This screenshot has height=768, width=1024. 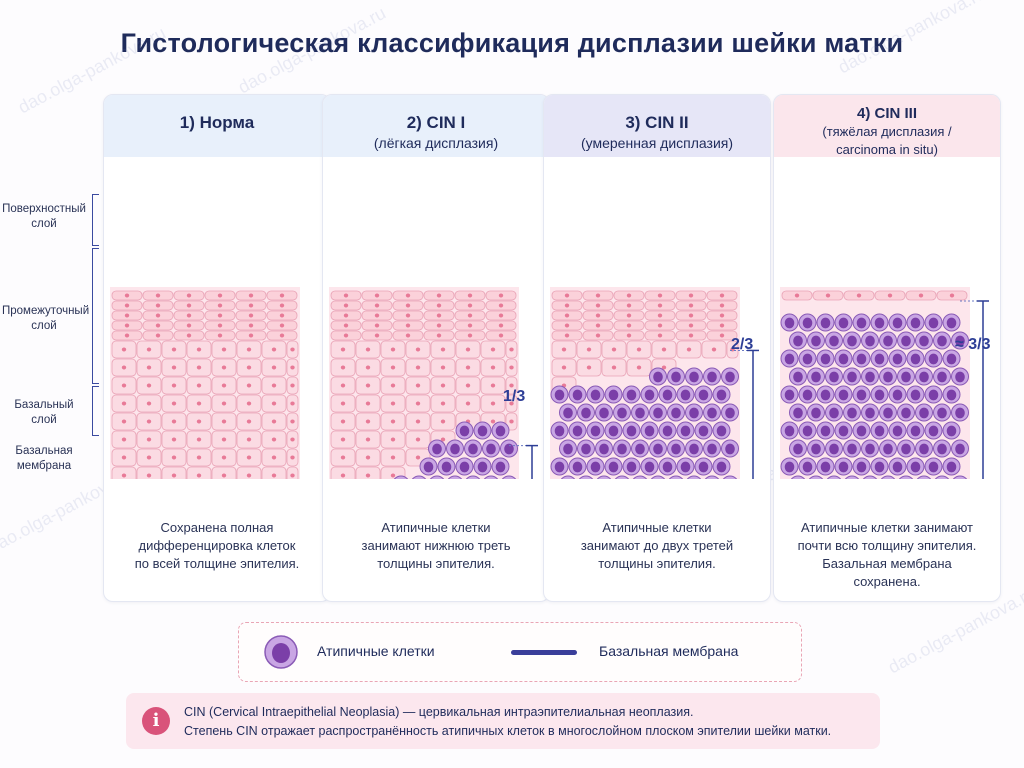 What do you see at coordinates (376, 651) in the screenshot?
I see `legend-atypical-label: Атипичные клетки` at bounding box center [376, 651].